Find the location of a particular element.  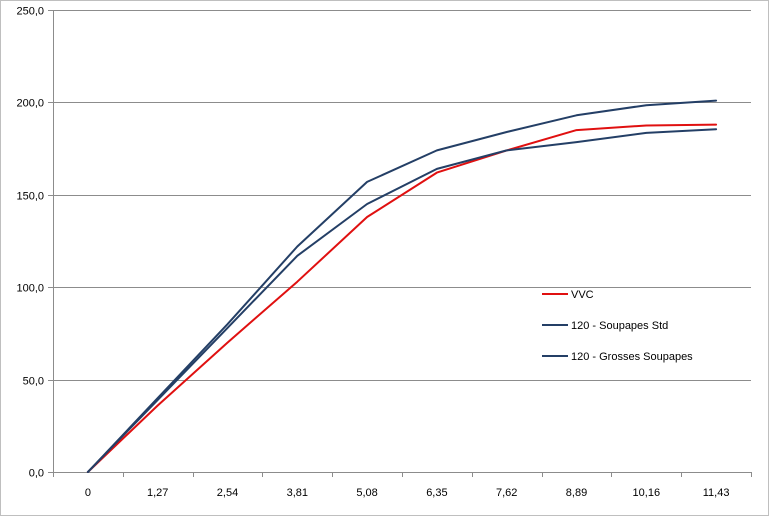

y-tick-label: 200,0 is located at coordinates (30, 104).